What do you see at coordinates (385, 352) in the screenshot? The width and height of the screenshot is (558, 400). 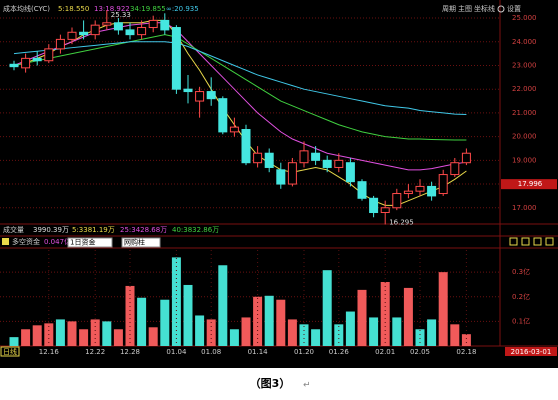 I see `x-tick-label: 02.01` at bounding box center [385, 352].